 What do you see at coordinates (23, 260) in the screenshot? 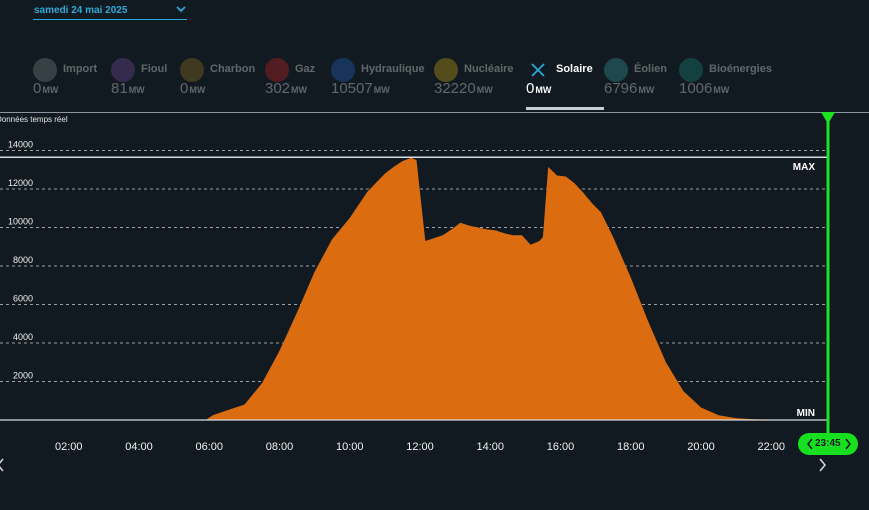
I see `y-tick-label: 8000` at bounding box center [23, 260].